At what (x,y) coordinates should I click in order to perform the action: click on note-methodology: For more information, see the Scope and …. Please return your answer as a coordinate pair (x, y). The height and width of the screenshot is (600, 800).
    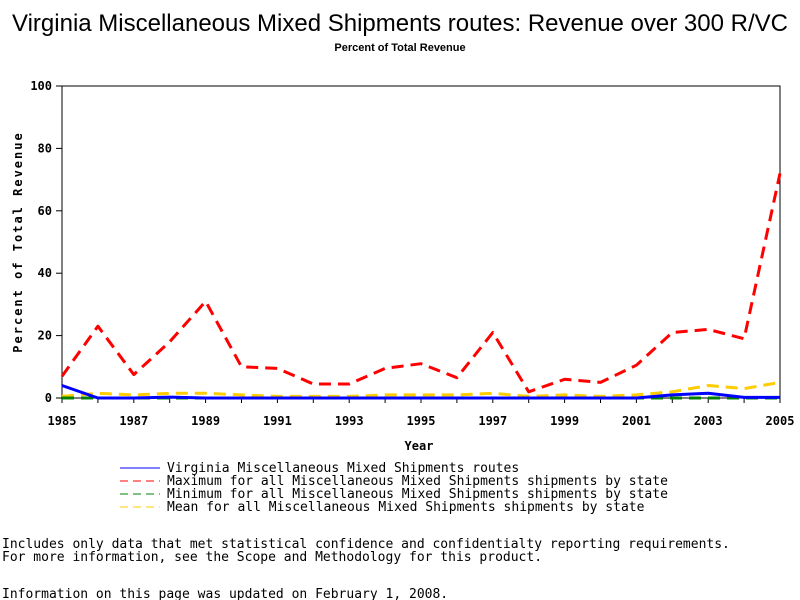
    Looking at the image, I should click on (272, 557).